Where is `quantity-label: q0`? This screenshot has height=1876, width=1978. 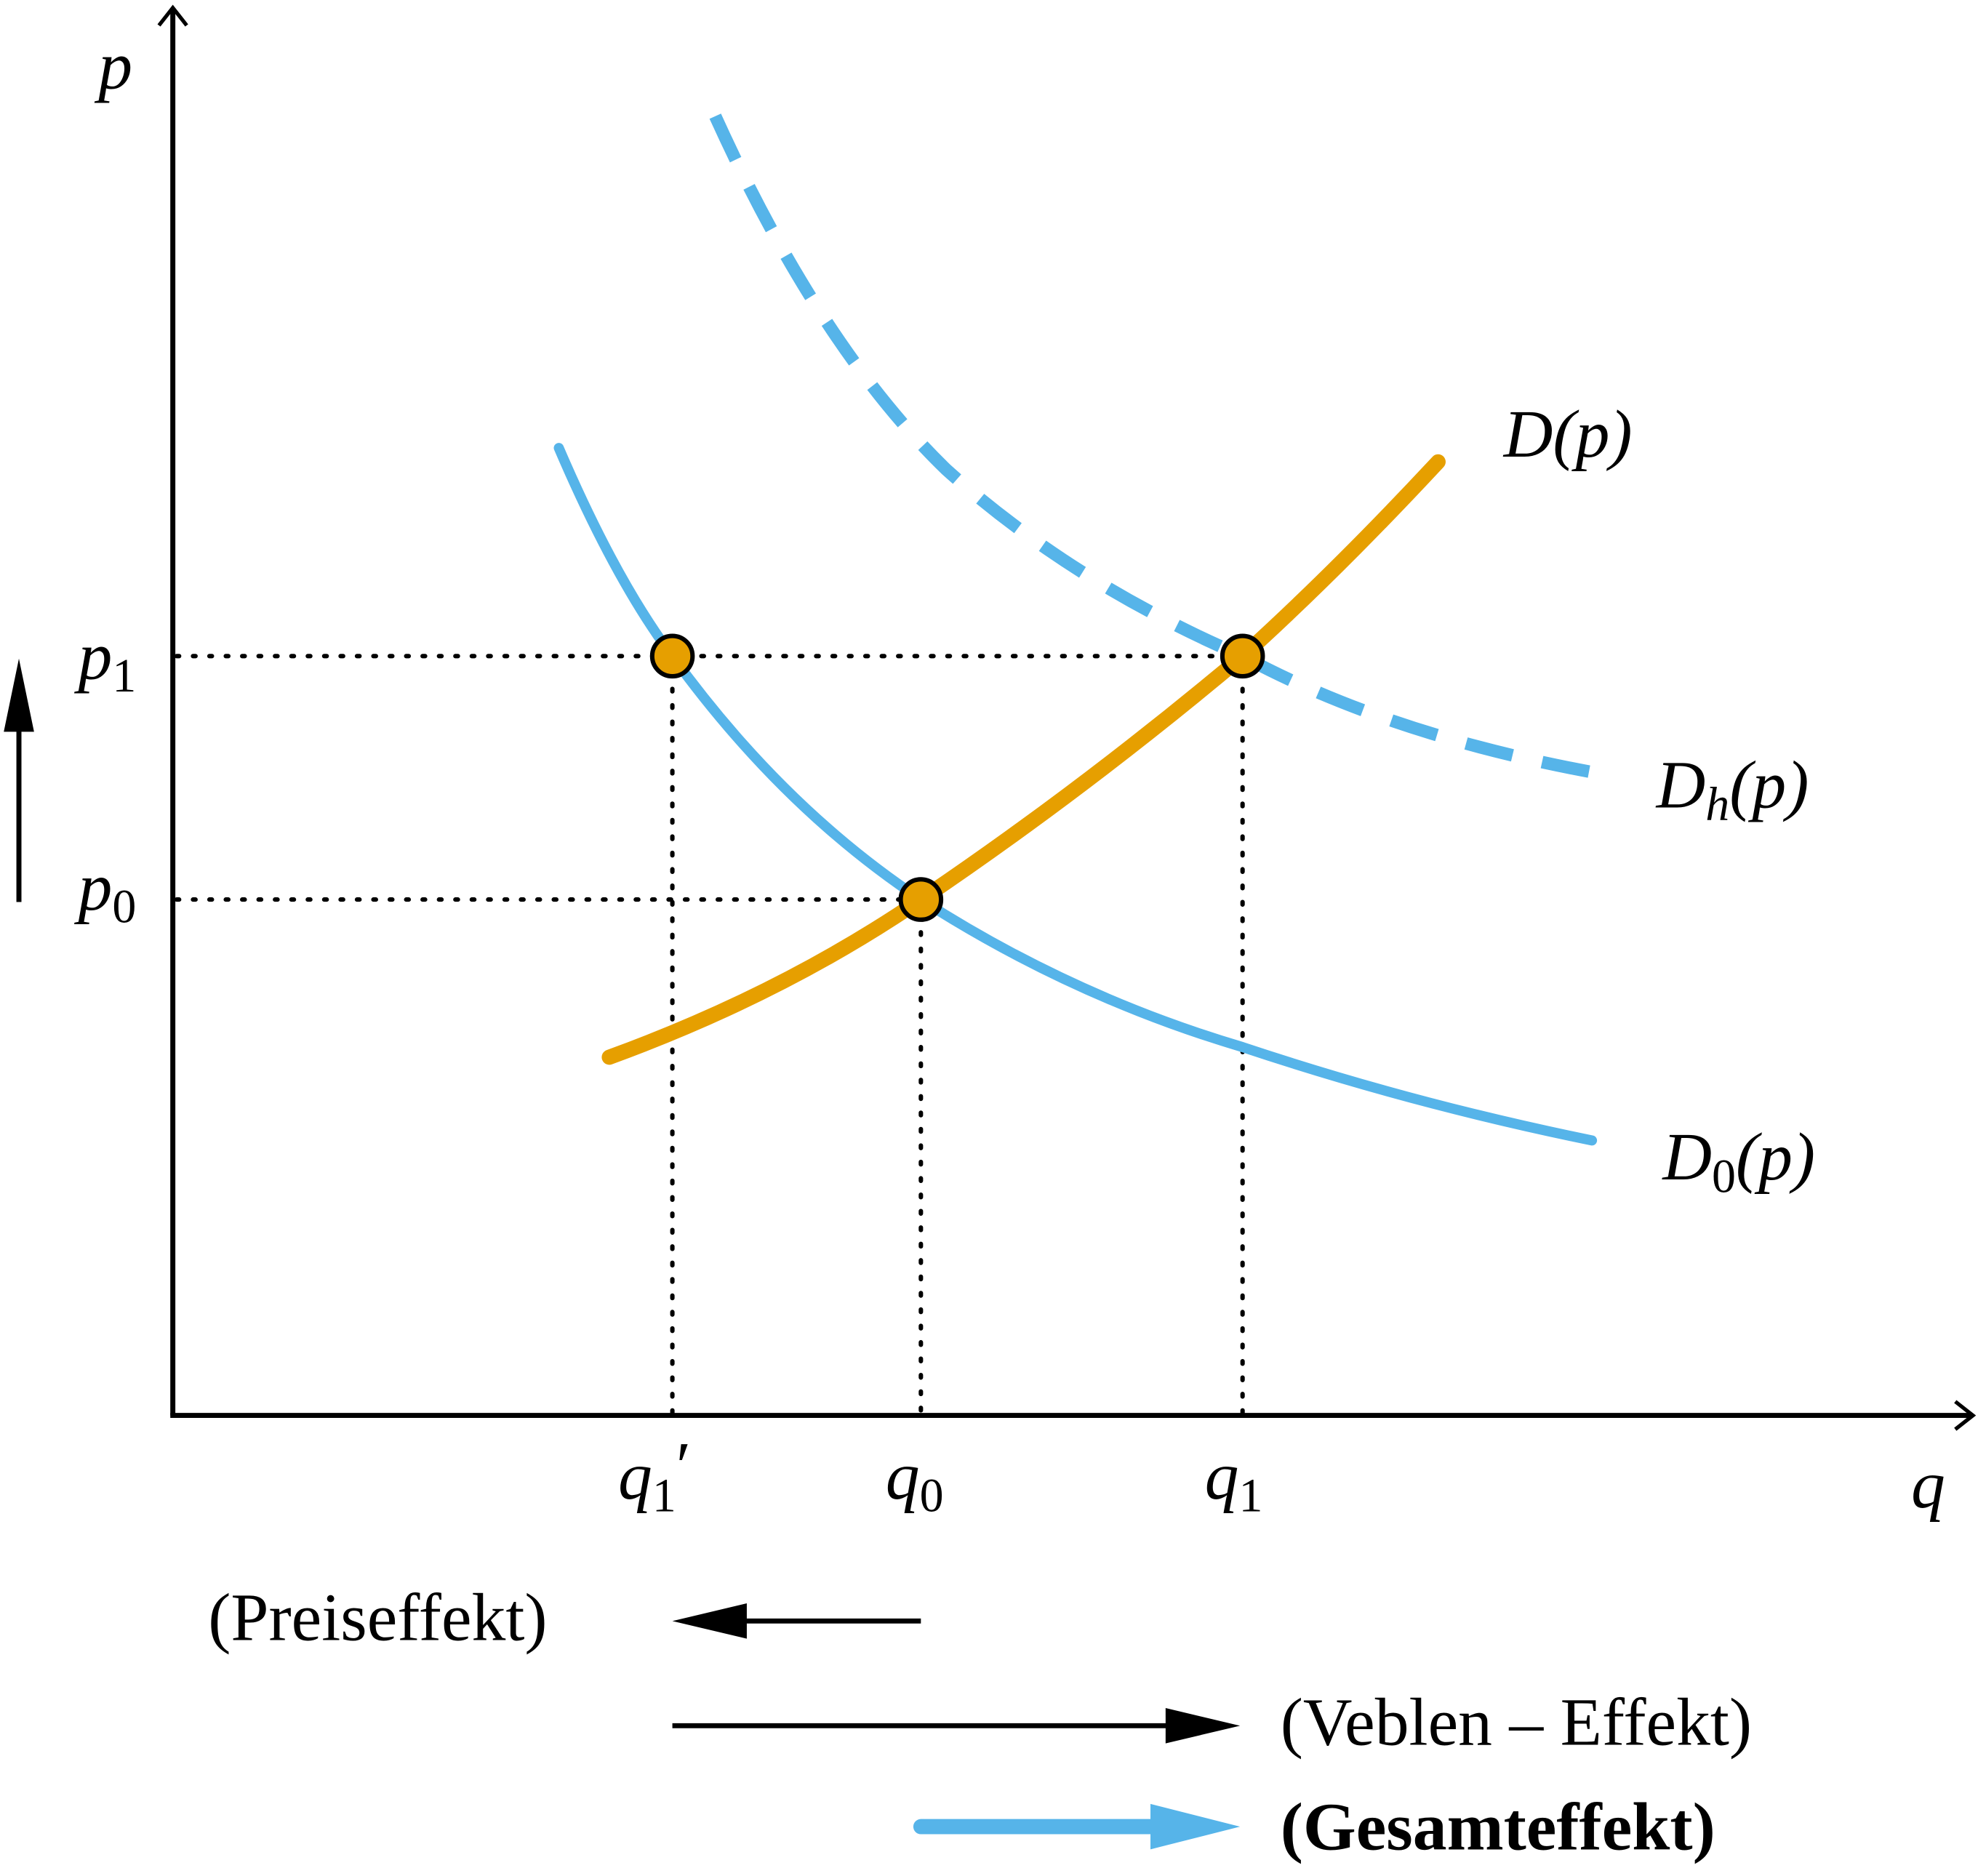 quantity-label: q0 is located at coordinates (915, 1480).